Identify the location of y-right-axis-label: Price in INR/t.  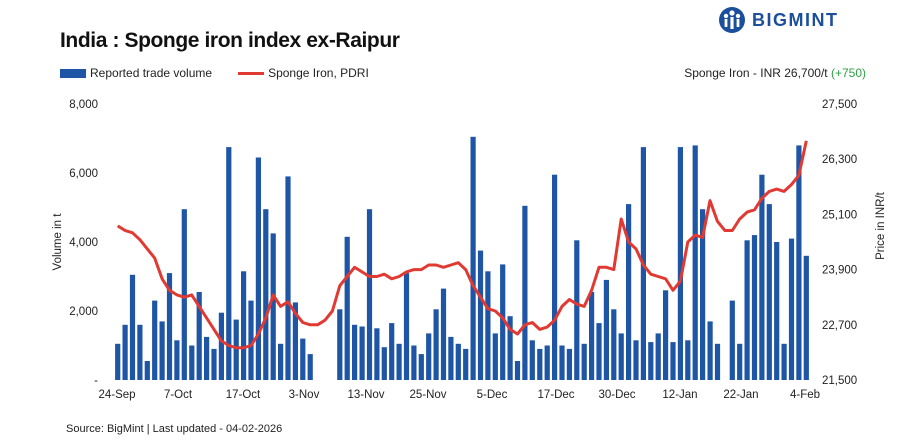
(881, 225).